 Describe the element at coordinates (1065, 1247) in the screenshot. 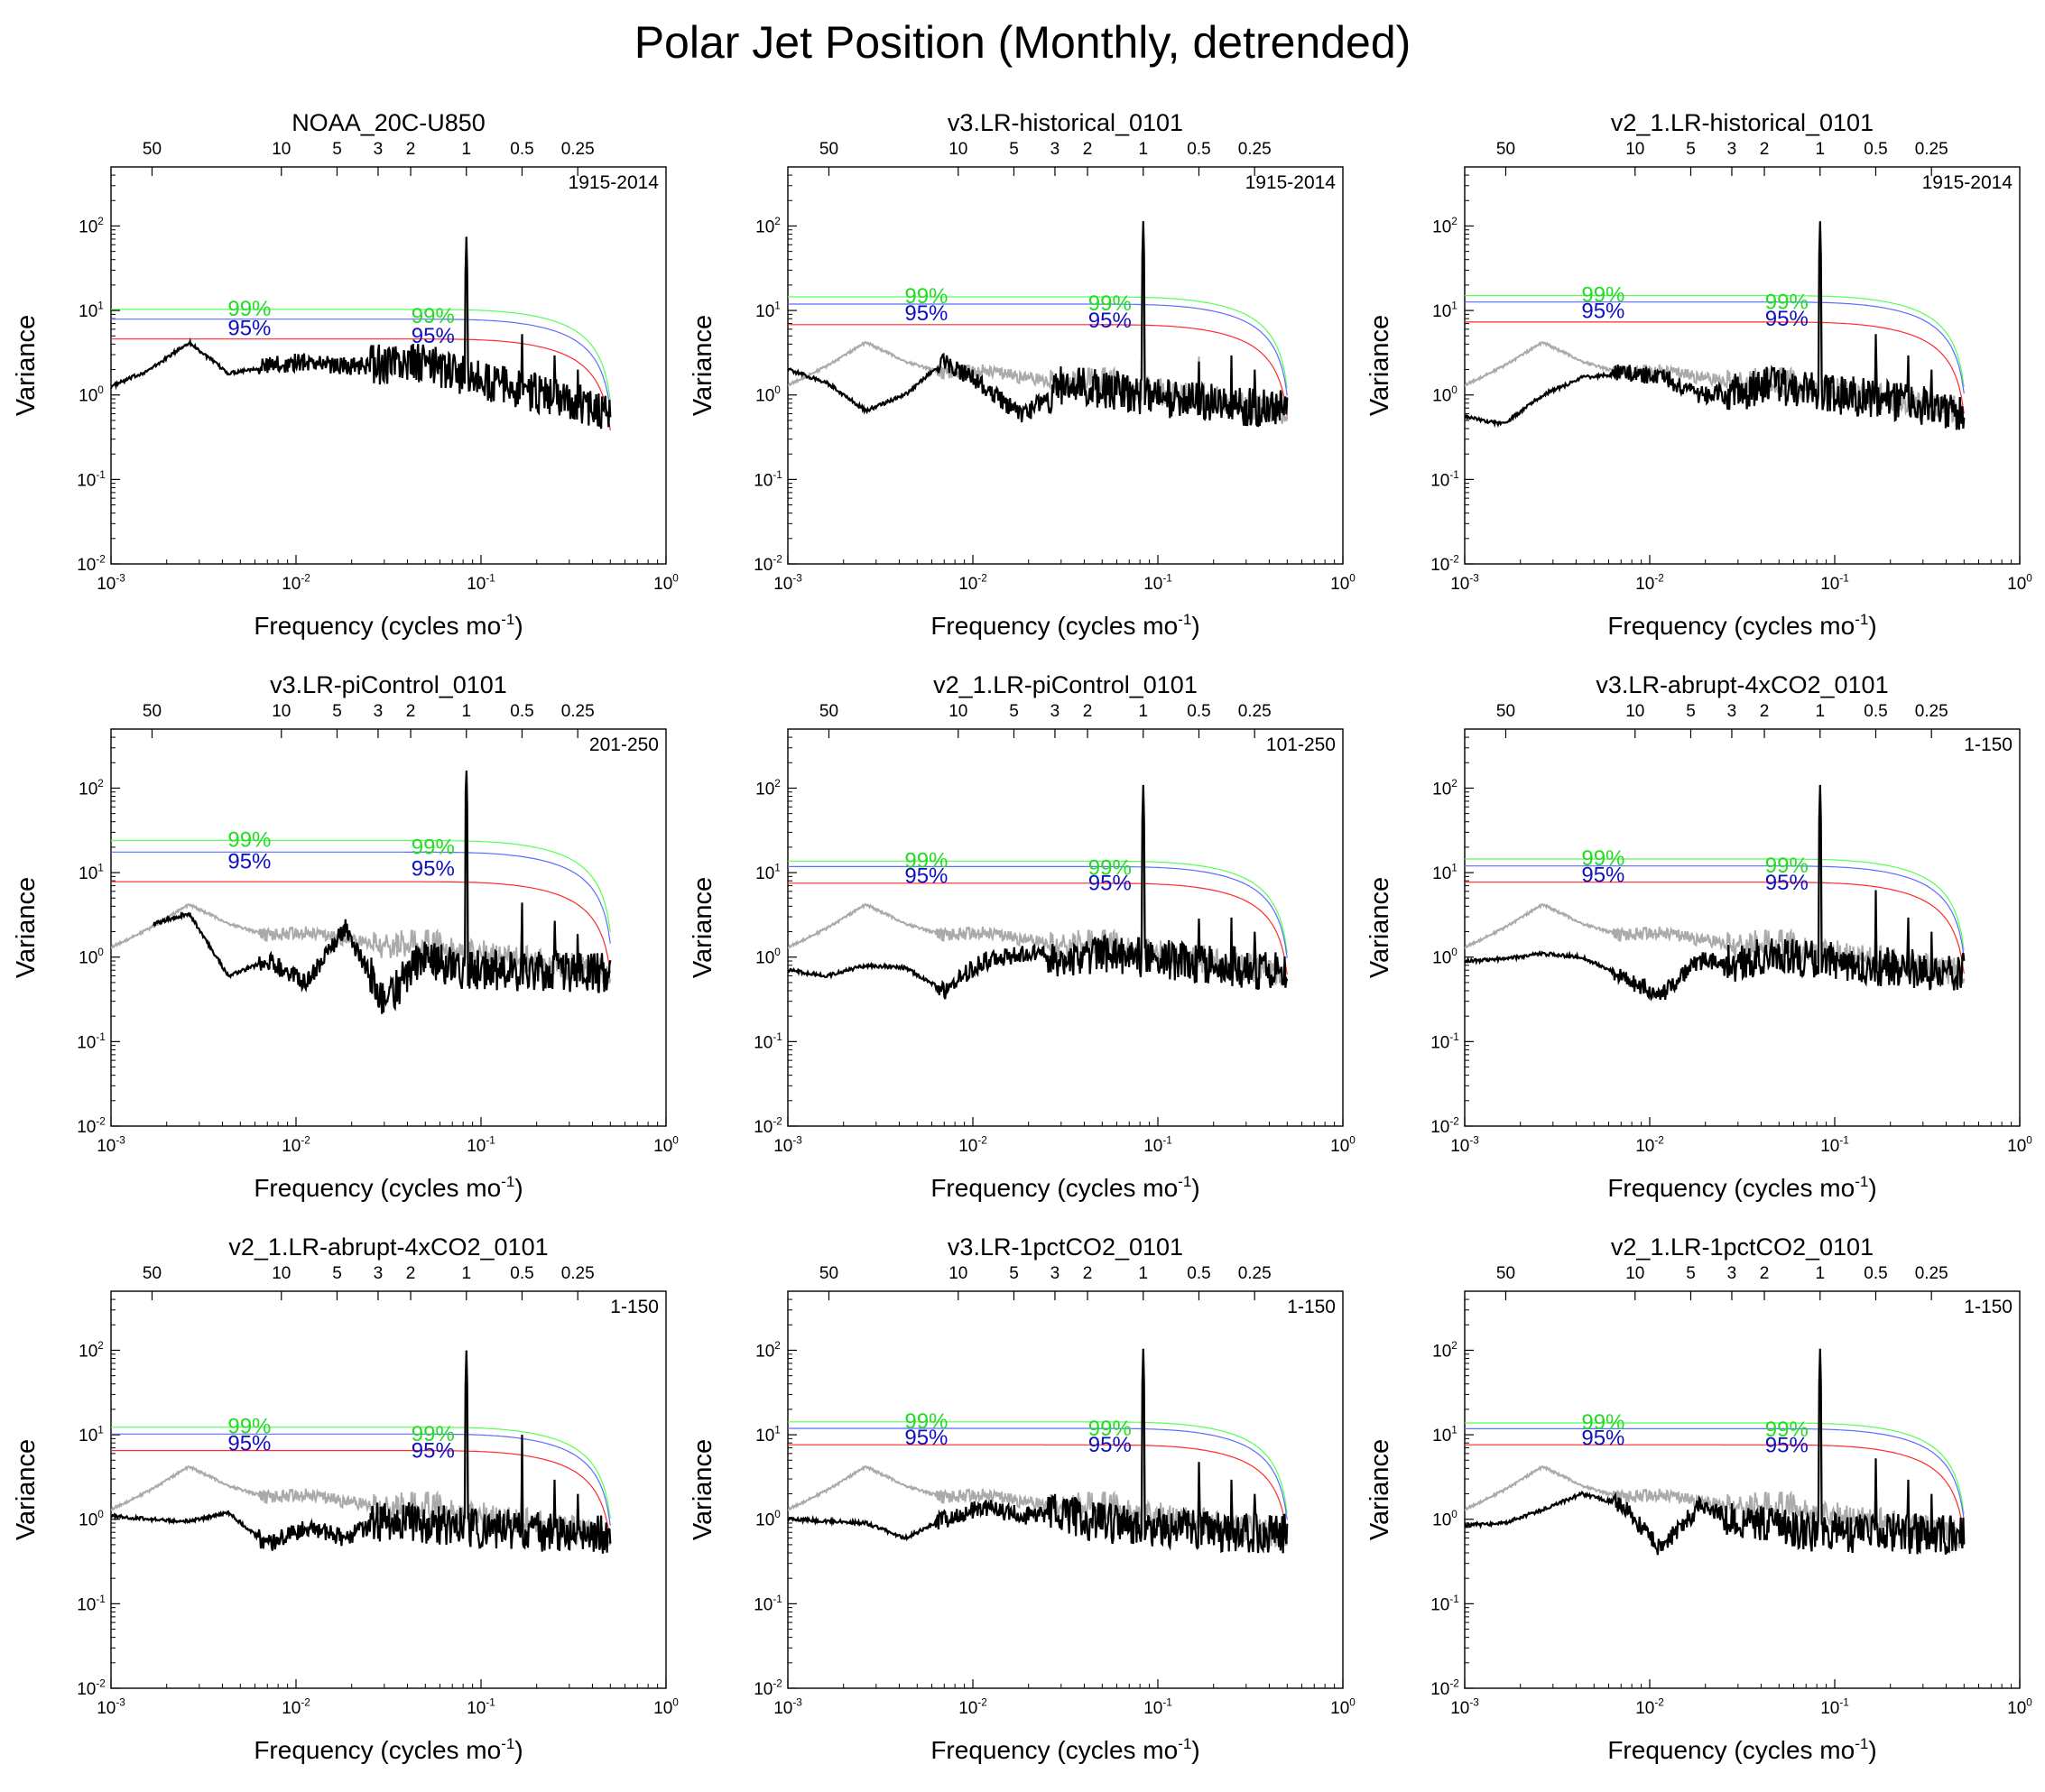

I see `subplot-title: v3.LR-1pctCO2_0101` at that location.